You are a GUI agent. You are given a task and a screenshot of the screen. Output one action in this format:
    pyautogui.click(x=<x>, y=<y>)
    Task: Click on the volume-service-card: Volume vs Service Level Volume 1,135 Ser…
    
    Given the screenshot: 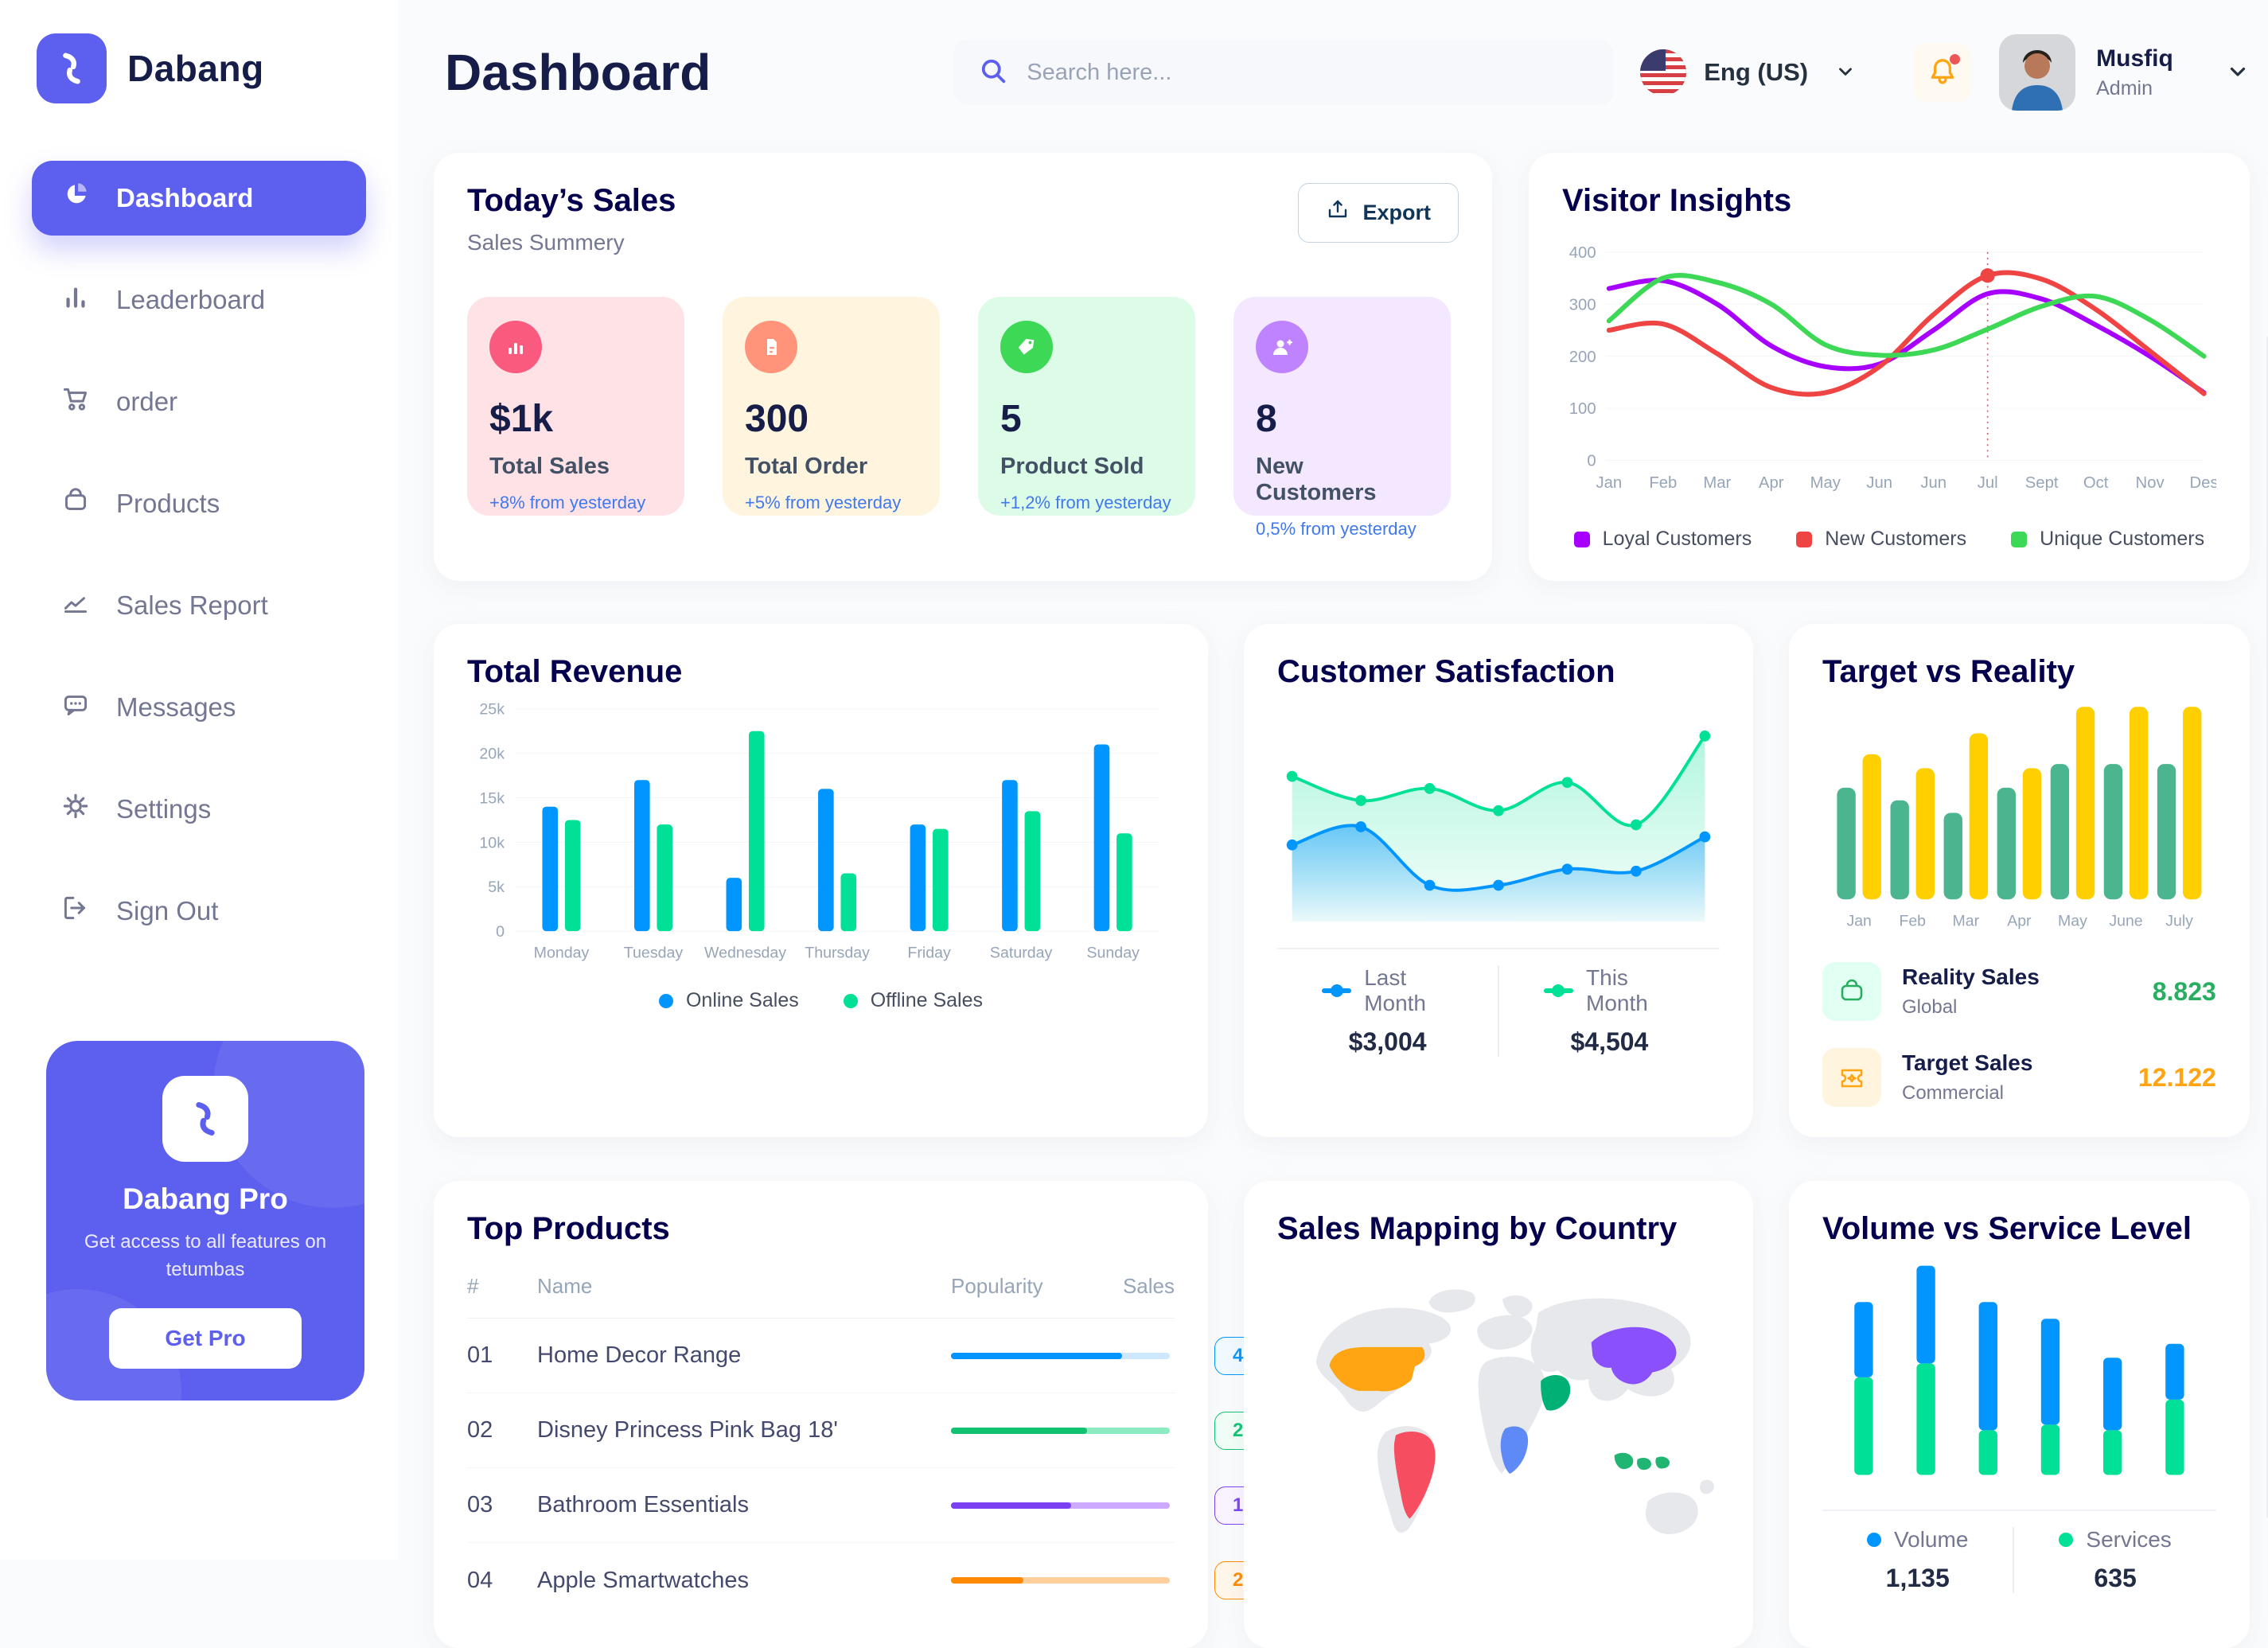 What is the action you would take?
    pyautogui.click(x=2019, y=1414)
    